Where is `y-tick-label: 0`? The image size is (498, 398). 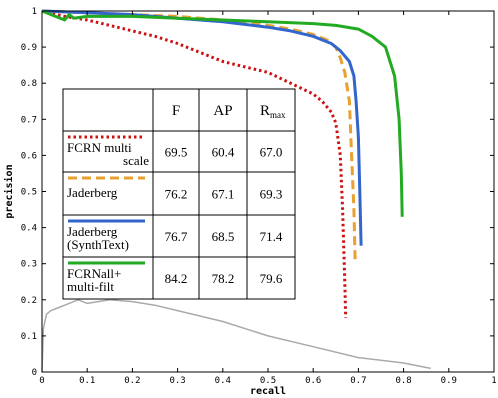 y-tick-label: 0 is located at coordinates (34, 373).